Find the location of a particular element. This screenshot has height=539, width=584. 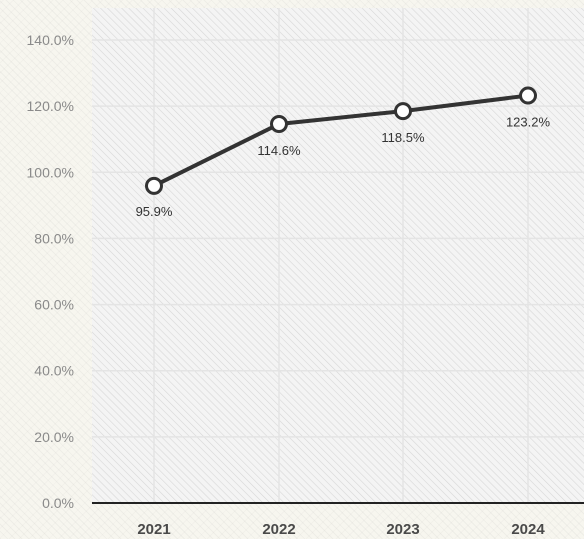

y-tick-label: 20.0% is located at coordinates (54, 437).